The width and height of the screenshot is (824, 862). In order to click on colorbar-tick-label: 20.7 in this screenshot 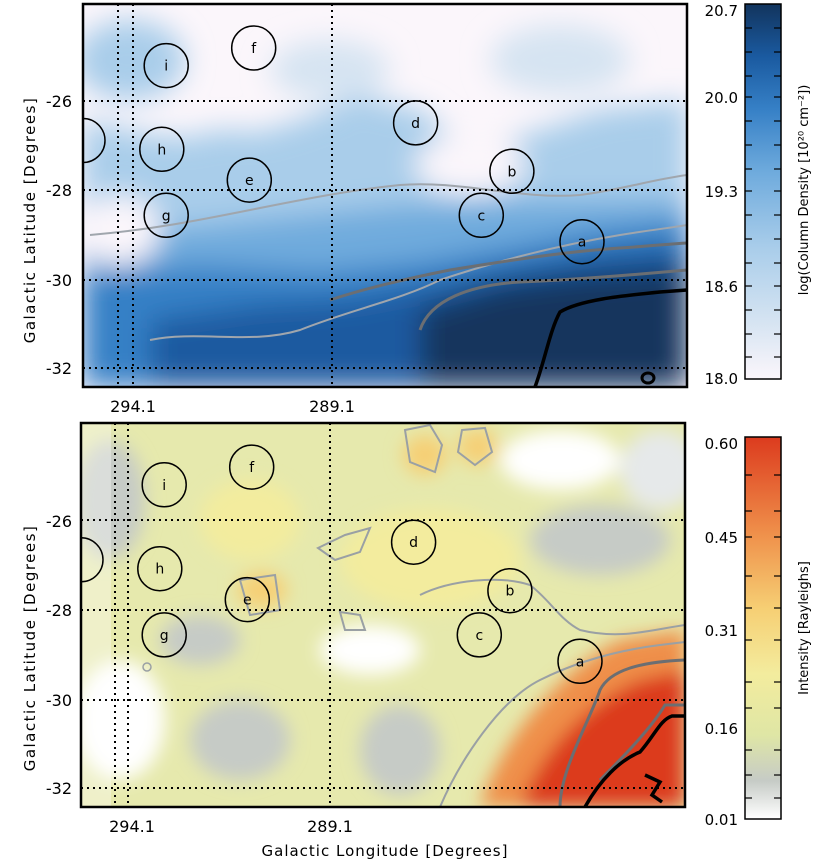, I will do `click(721, 11)`.